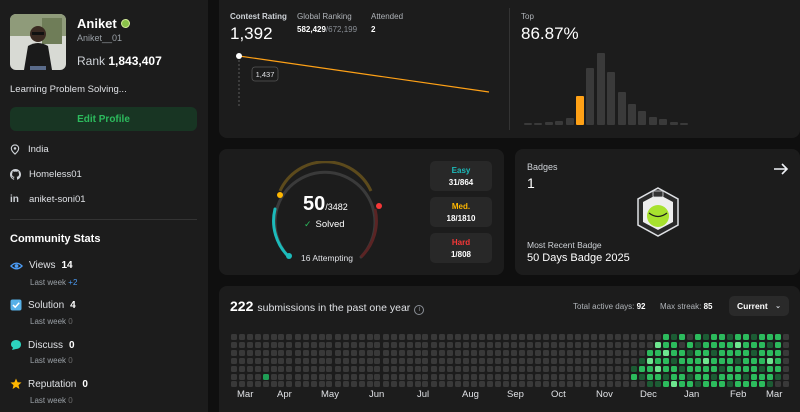 The height and width of the screenshot is (412, 800). I want to click on check-square-icon, so click(16, 305).